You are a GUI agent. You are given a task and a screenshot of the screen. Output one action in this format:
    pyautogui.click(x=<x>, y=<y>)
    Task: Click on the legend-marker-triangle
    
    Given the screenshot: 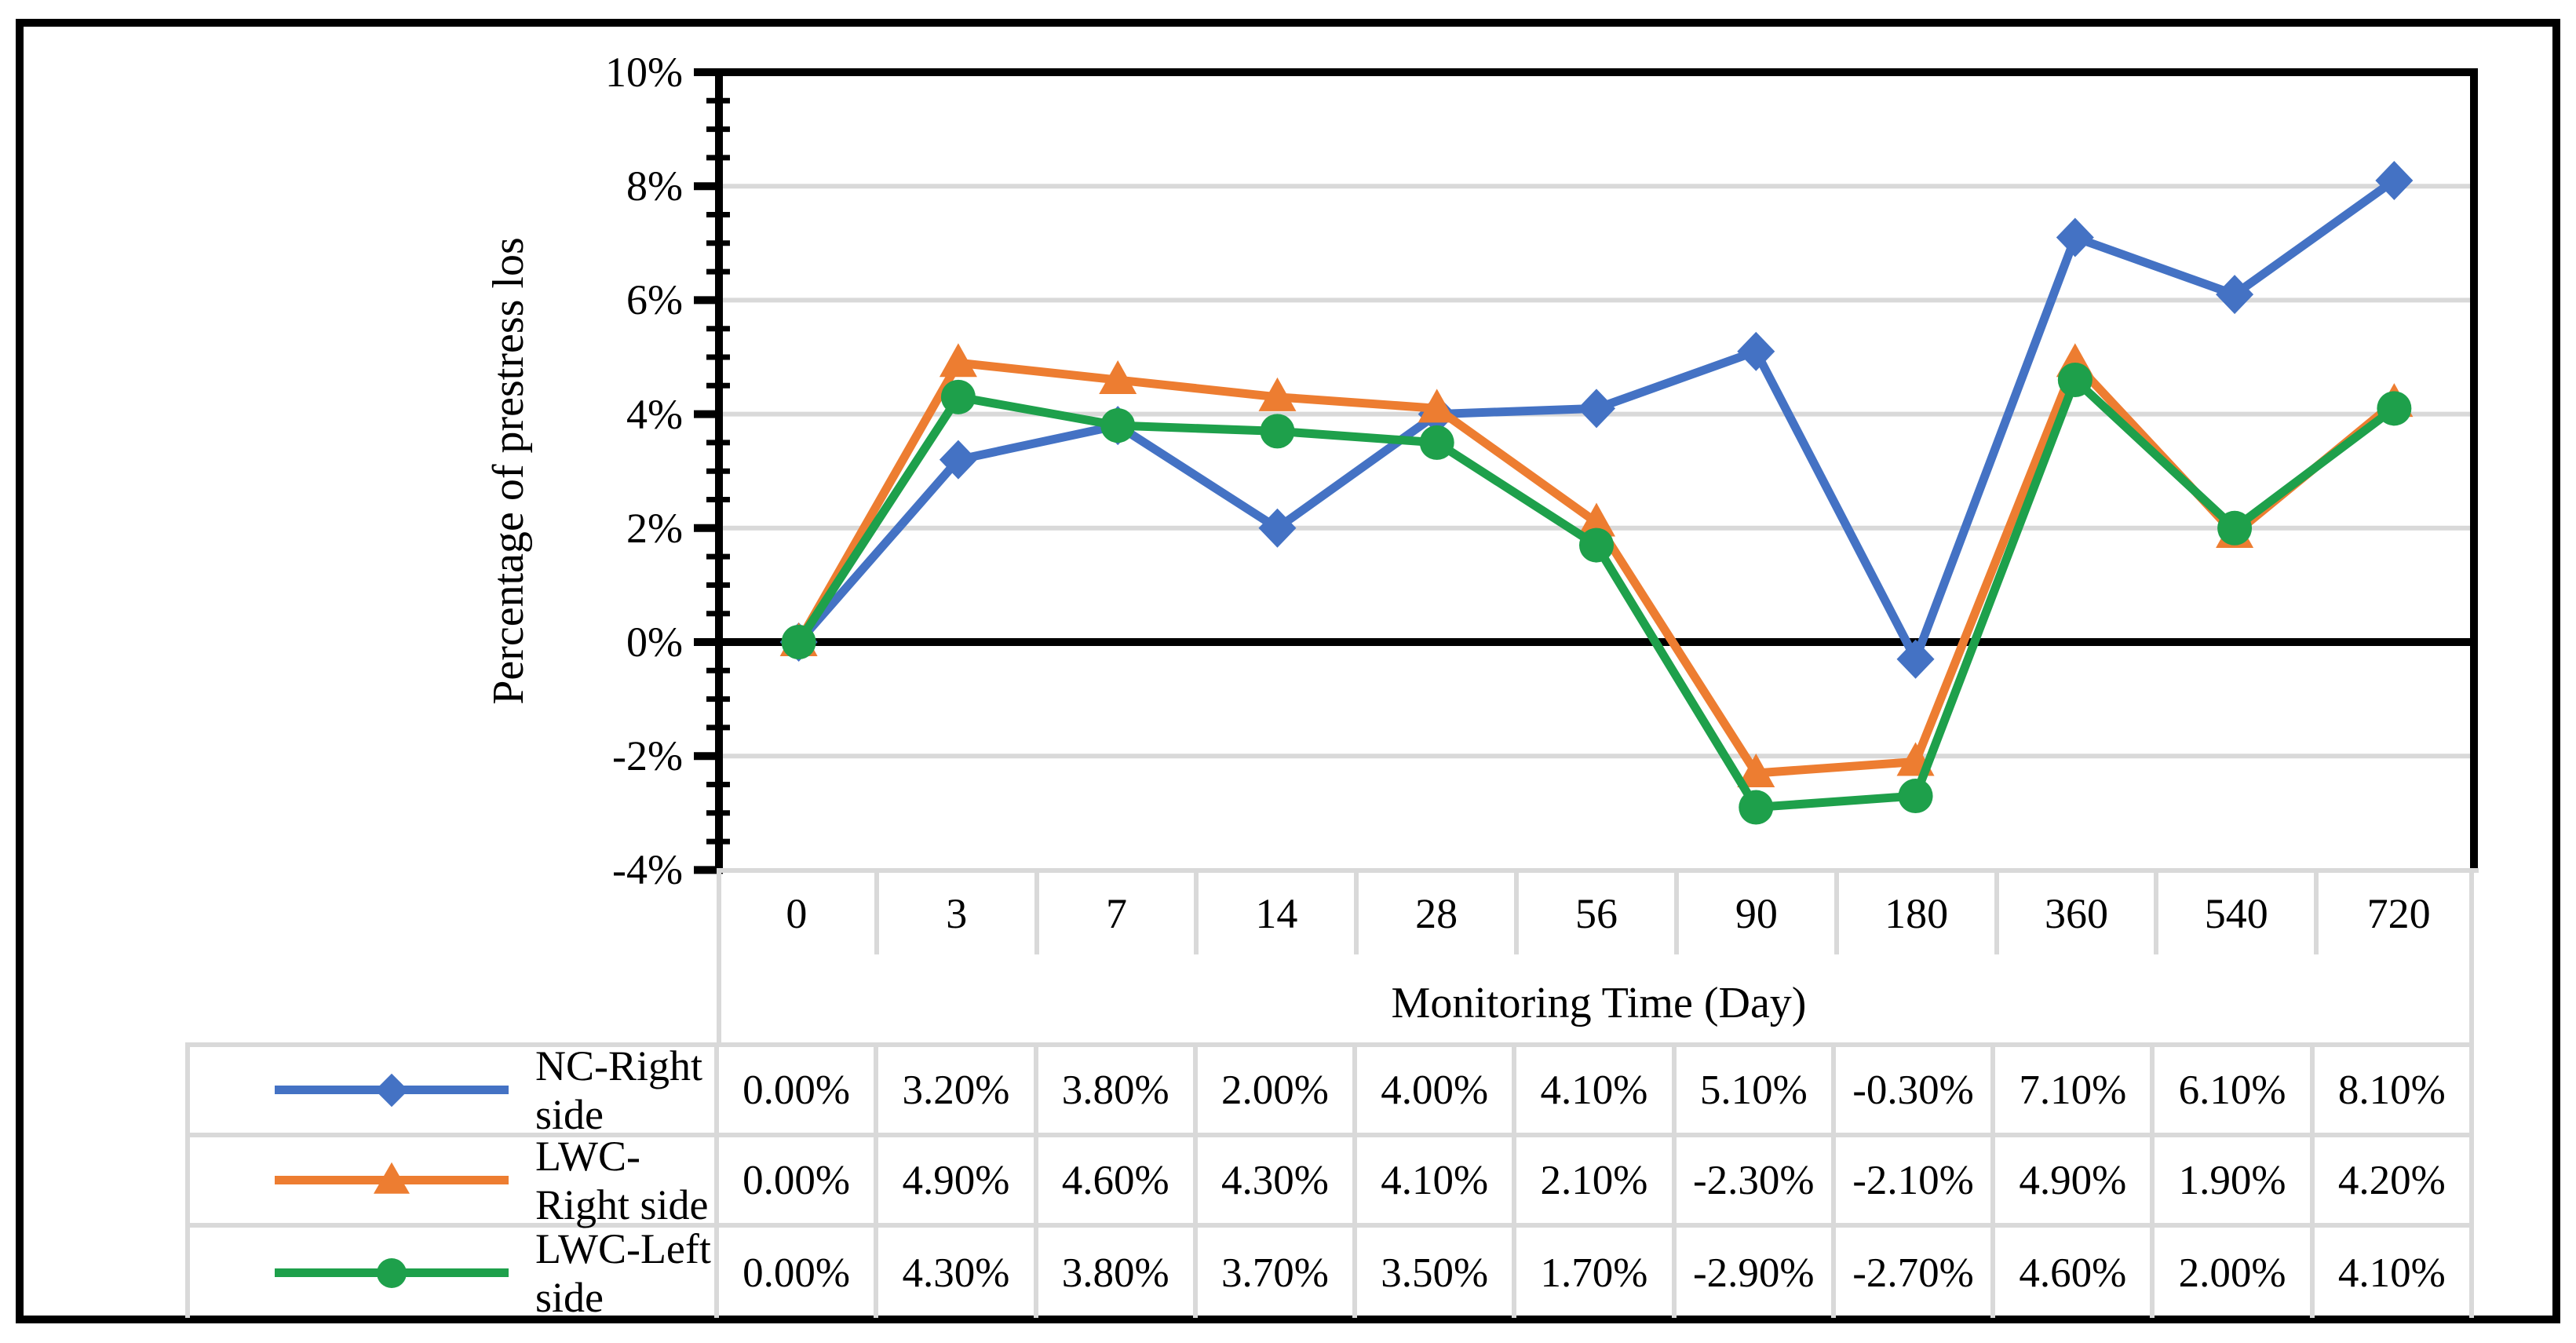 What is the action you would take?
    pyautogui.click(x=392, y=1178)
    